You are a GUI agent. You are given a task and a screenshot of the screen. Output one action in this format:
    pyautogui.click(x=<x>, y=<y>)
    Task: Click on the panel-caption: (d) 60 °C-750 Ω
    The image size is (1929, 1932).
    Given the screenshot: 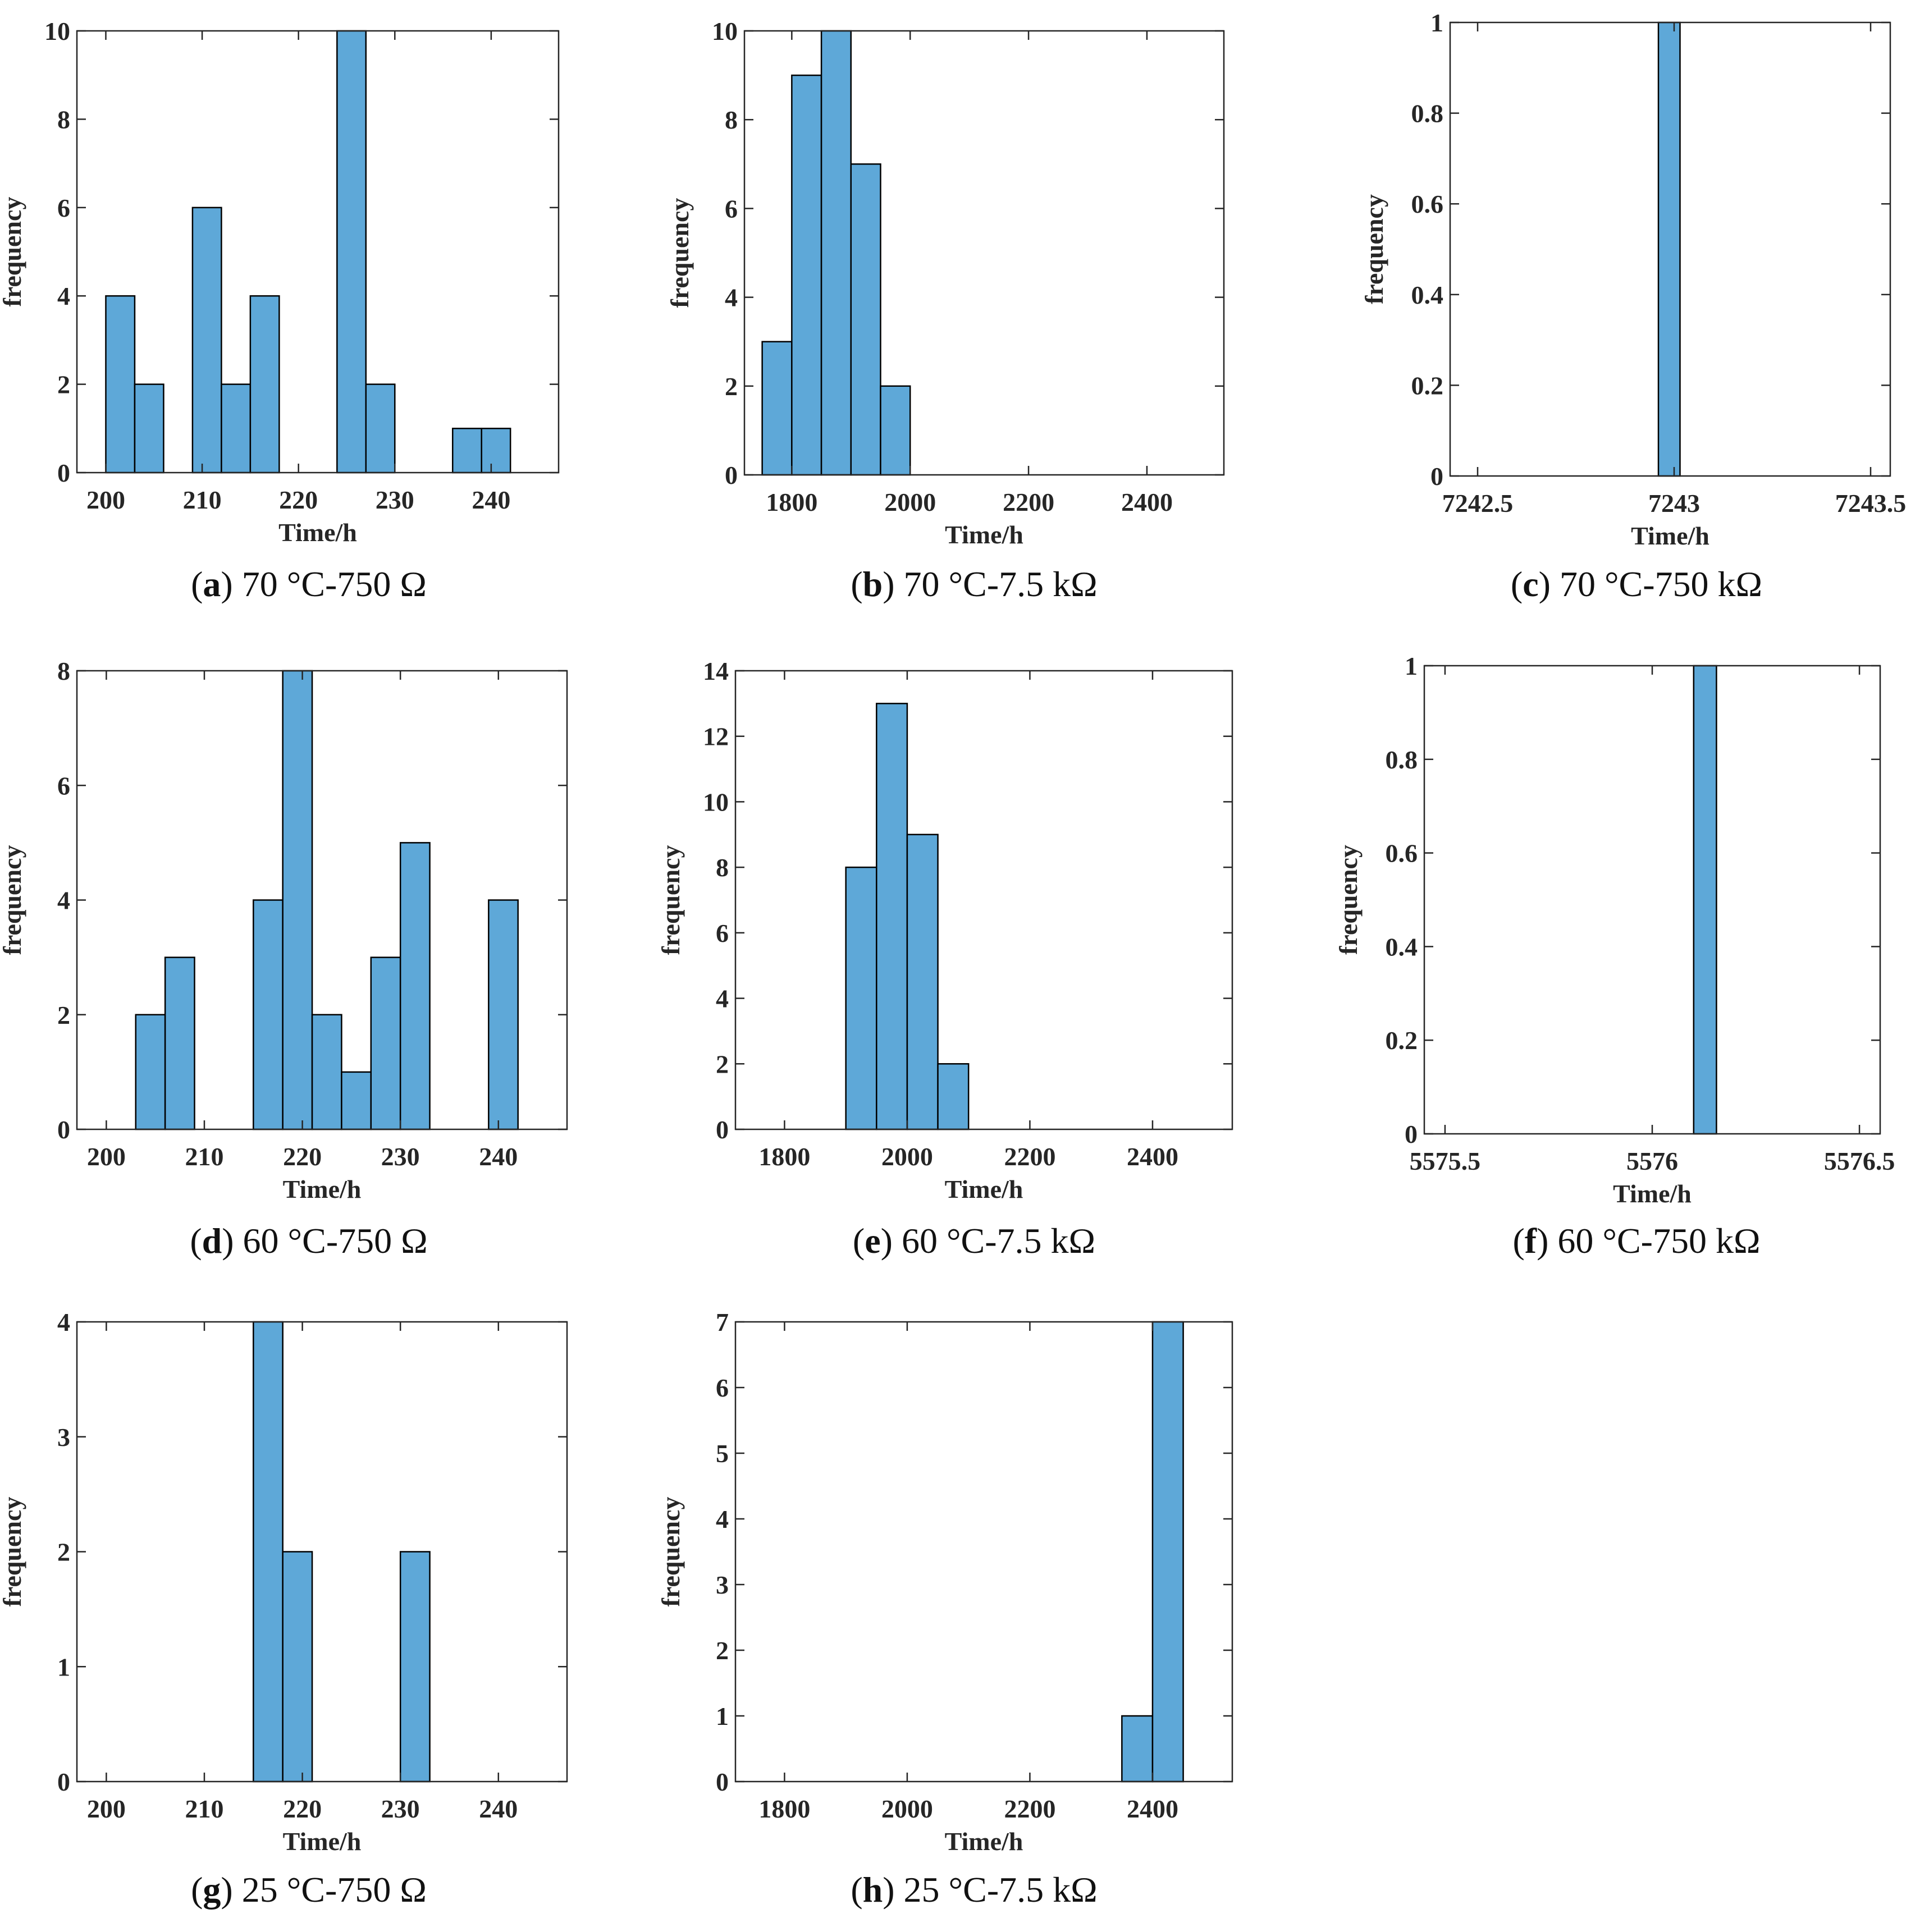 What is the action you would take?
    pyautogui.click(x=308, y=1241)
    